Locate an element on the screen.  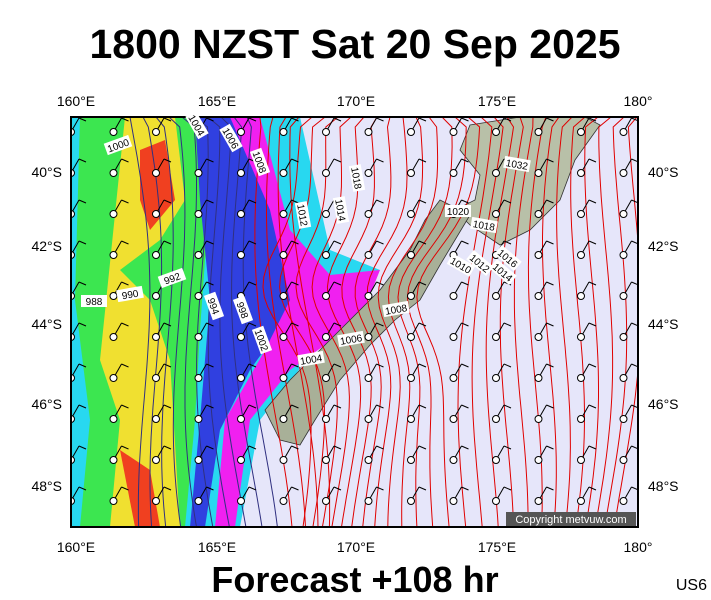
isobar-label: 1004 is located at coordinates (311, 359).